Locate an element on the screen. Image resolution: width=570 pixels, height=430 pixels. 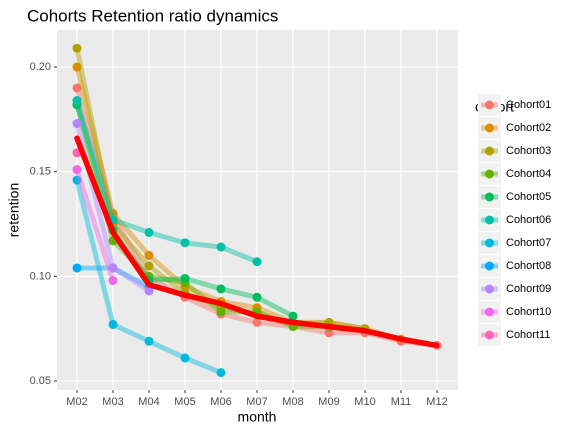
y-tick-label: 0.05 is located at coordinates (40, 381).